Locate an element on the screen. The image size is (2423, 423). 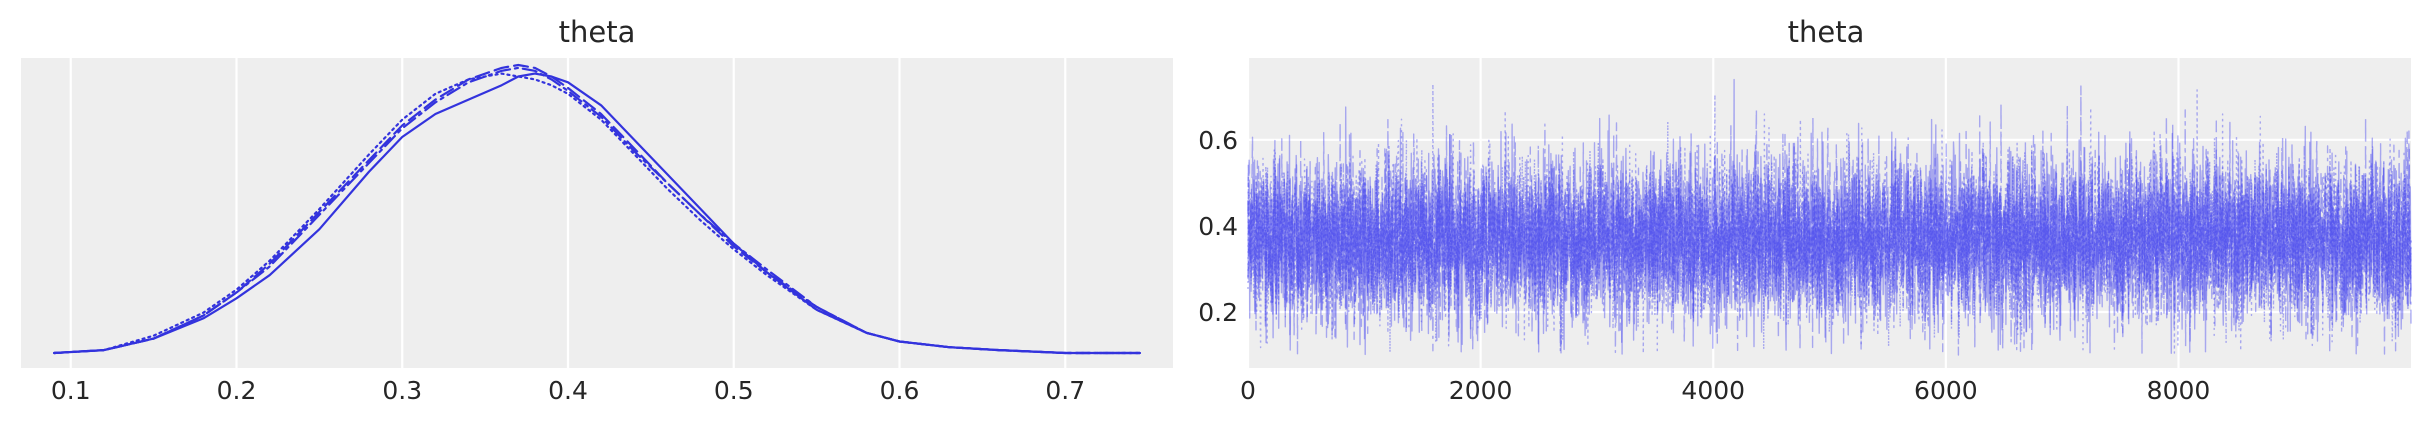
density-plot-title: theta is located at coordinates (597, 32).